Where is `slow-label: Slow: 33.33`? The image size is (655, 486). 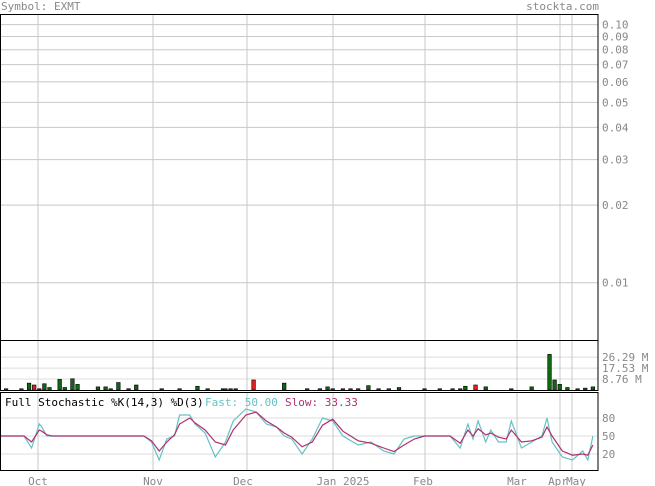 slow-label: Slow: 33.33 is located at coordinates (321, 402).